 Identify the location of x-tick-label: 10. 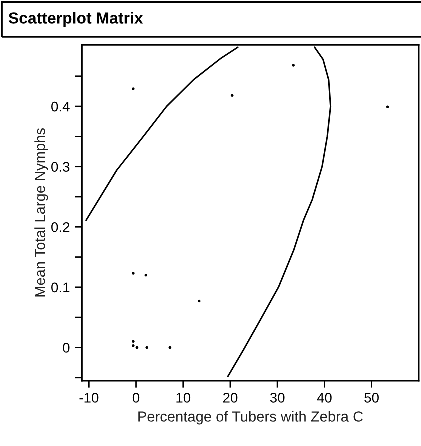
(183, 398).